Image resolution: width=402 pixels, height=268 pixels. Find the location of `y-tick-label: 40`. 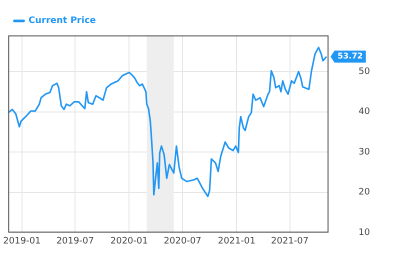

y-tick-label: 40 is located at coordinates (364, 112).